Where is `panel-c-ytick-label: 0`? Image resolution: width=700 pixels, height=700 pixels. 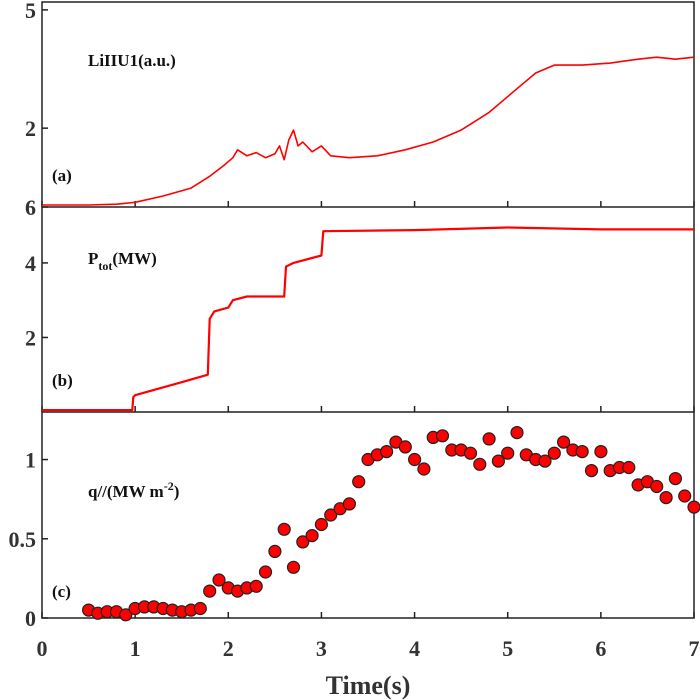 panel-c-ytick-label: 0 is located at coordinates (30, 618).